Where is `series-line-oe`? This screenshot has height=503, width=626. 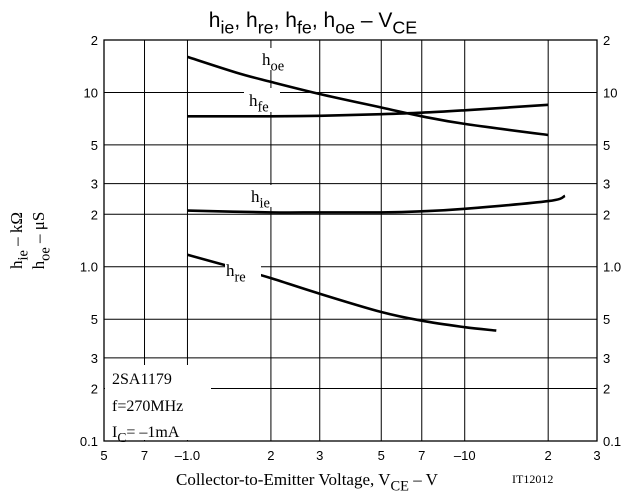
series-line-oe is located at coordinates (368, 96).